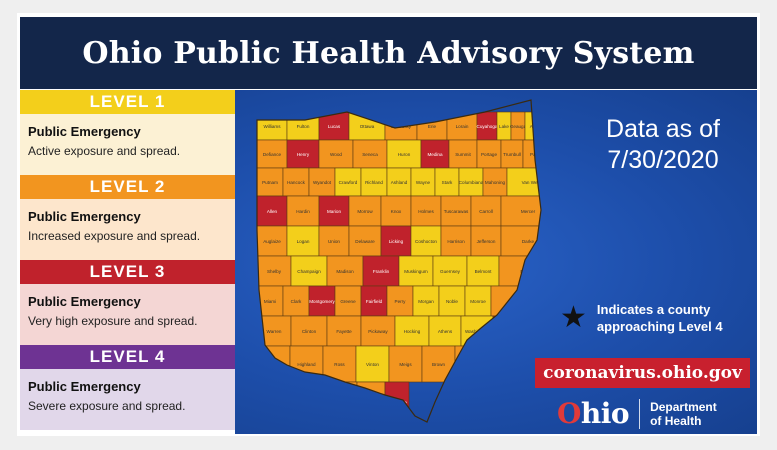 Image resolution: width=777 pixels, height=450 pixels. Describe the element at coordinates (640, 414) in the screenshot. I see `logo-divider` at that location.